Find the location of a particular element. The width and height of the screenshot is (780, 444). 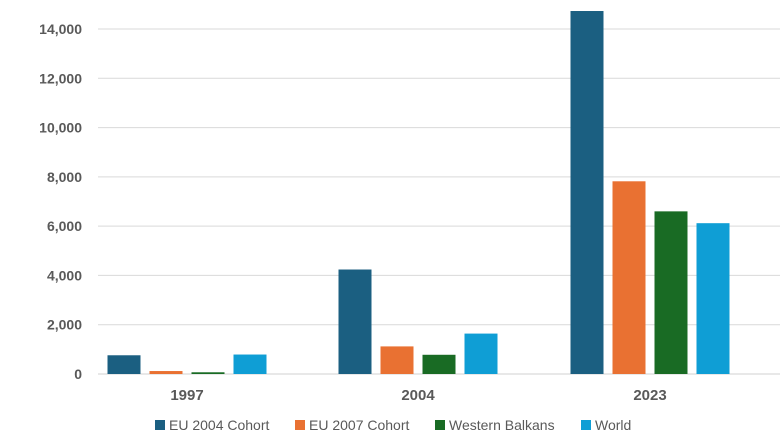

bar-world-1997 is located at coordinates (250, 364).